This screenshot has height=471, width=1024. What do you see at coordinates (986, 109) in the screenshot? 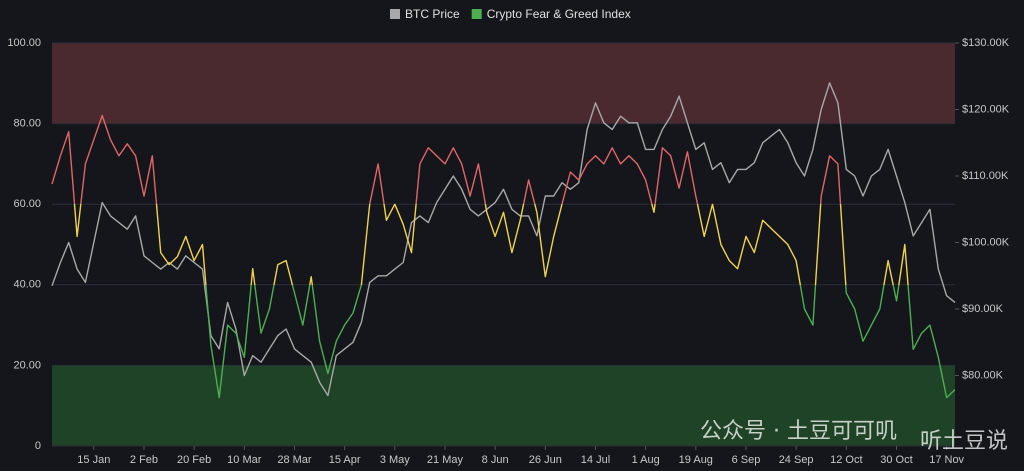
I see `y2-tick-label: $120.00K` at bounding box center [986, 109].